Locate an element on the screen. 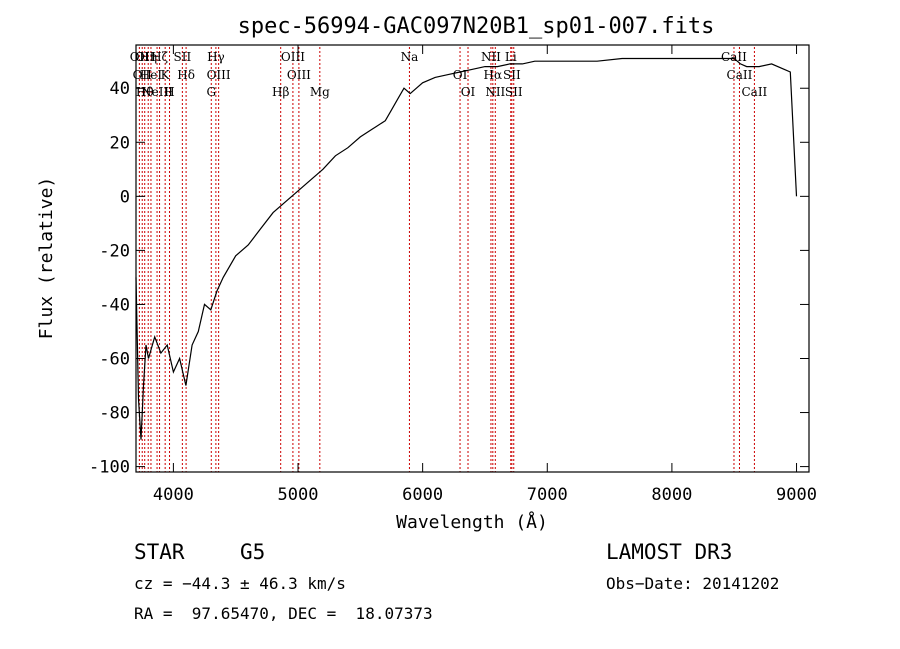  spectral-line-label: Hα is located at coordinates (493, 75).